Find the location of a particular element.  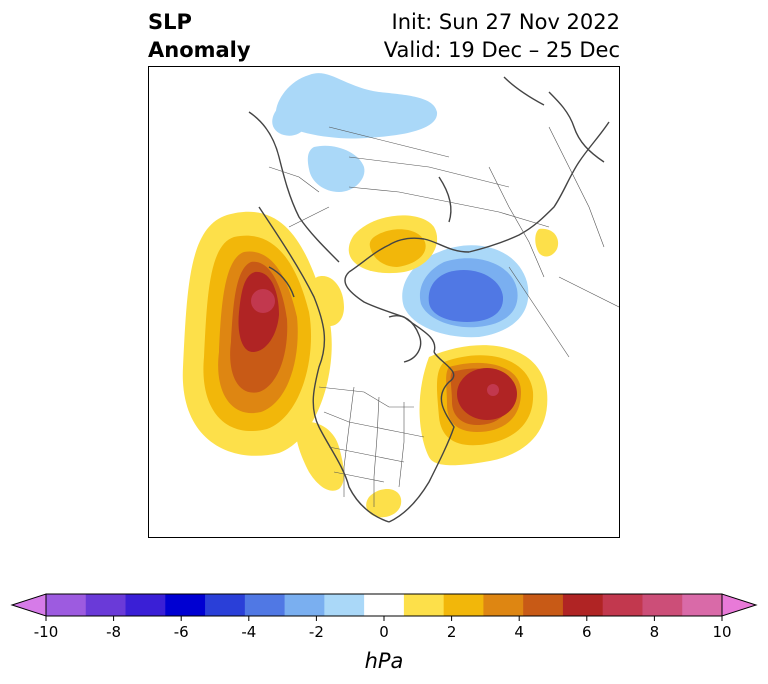

colorbar-extend-max is located at coordinates (739, 605).